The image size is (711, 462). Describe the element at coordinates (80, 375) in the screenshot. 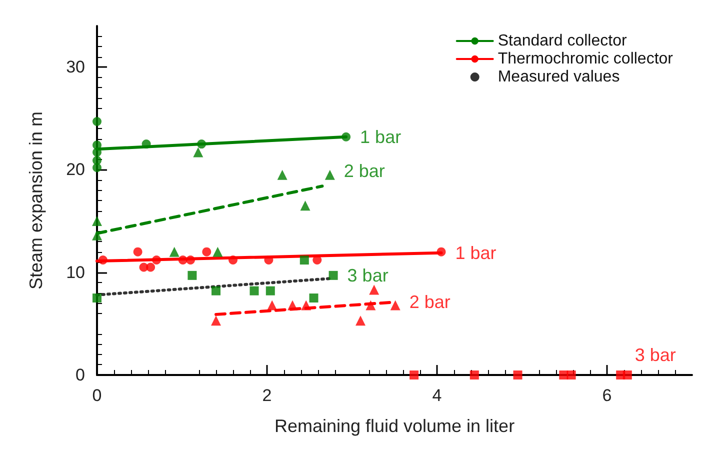

I see `y-tick-label: 0` at that location.